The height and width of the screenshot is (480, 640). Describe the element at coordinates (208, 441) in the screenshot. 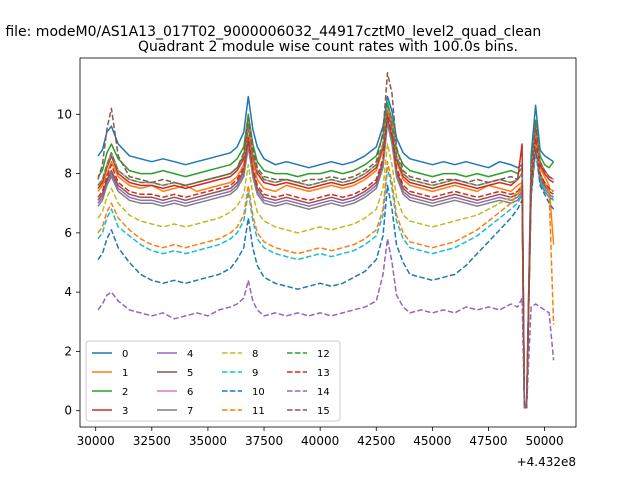

I see `x-tick-label: 35000` at that location.